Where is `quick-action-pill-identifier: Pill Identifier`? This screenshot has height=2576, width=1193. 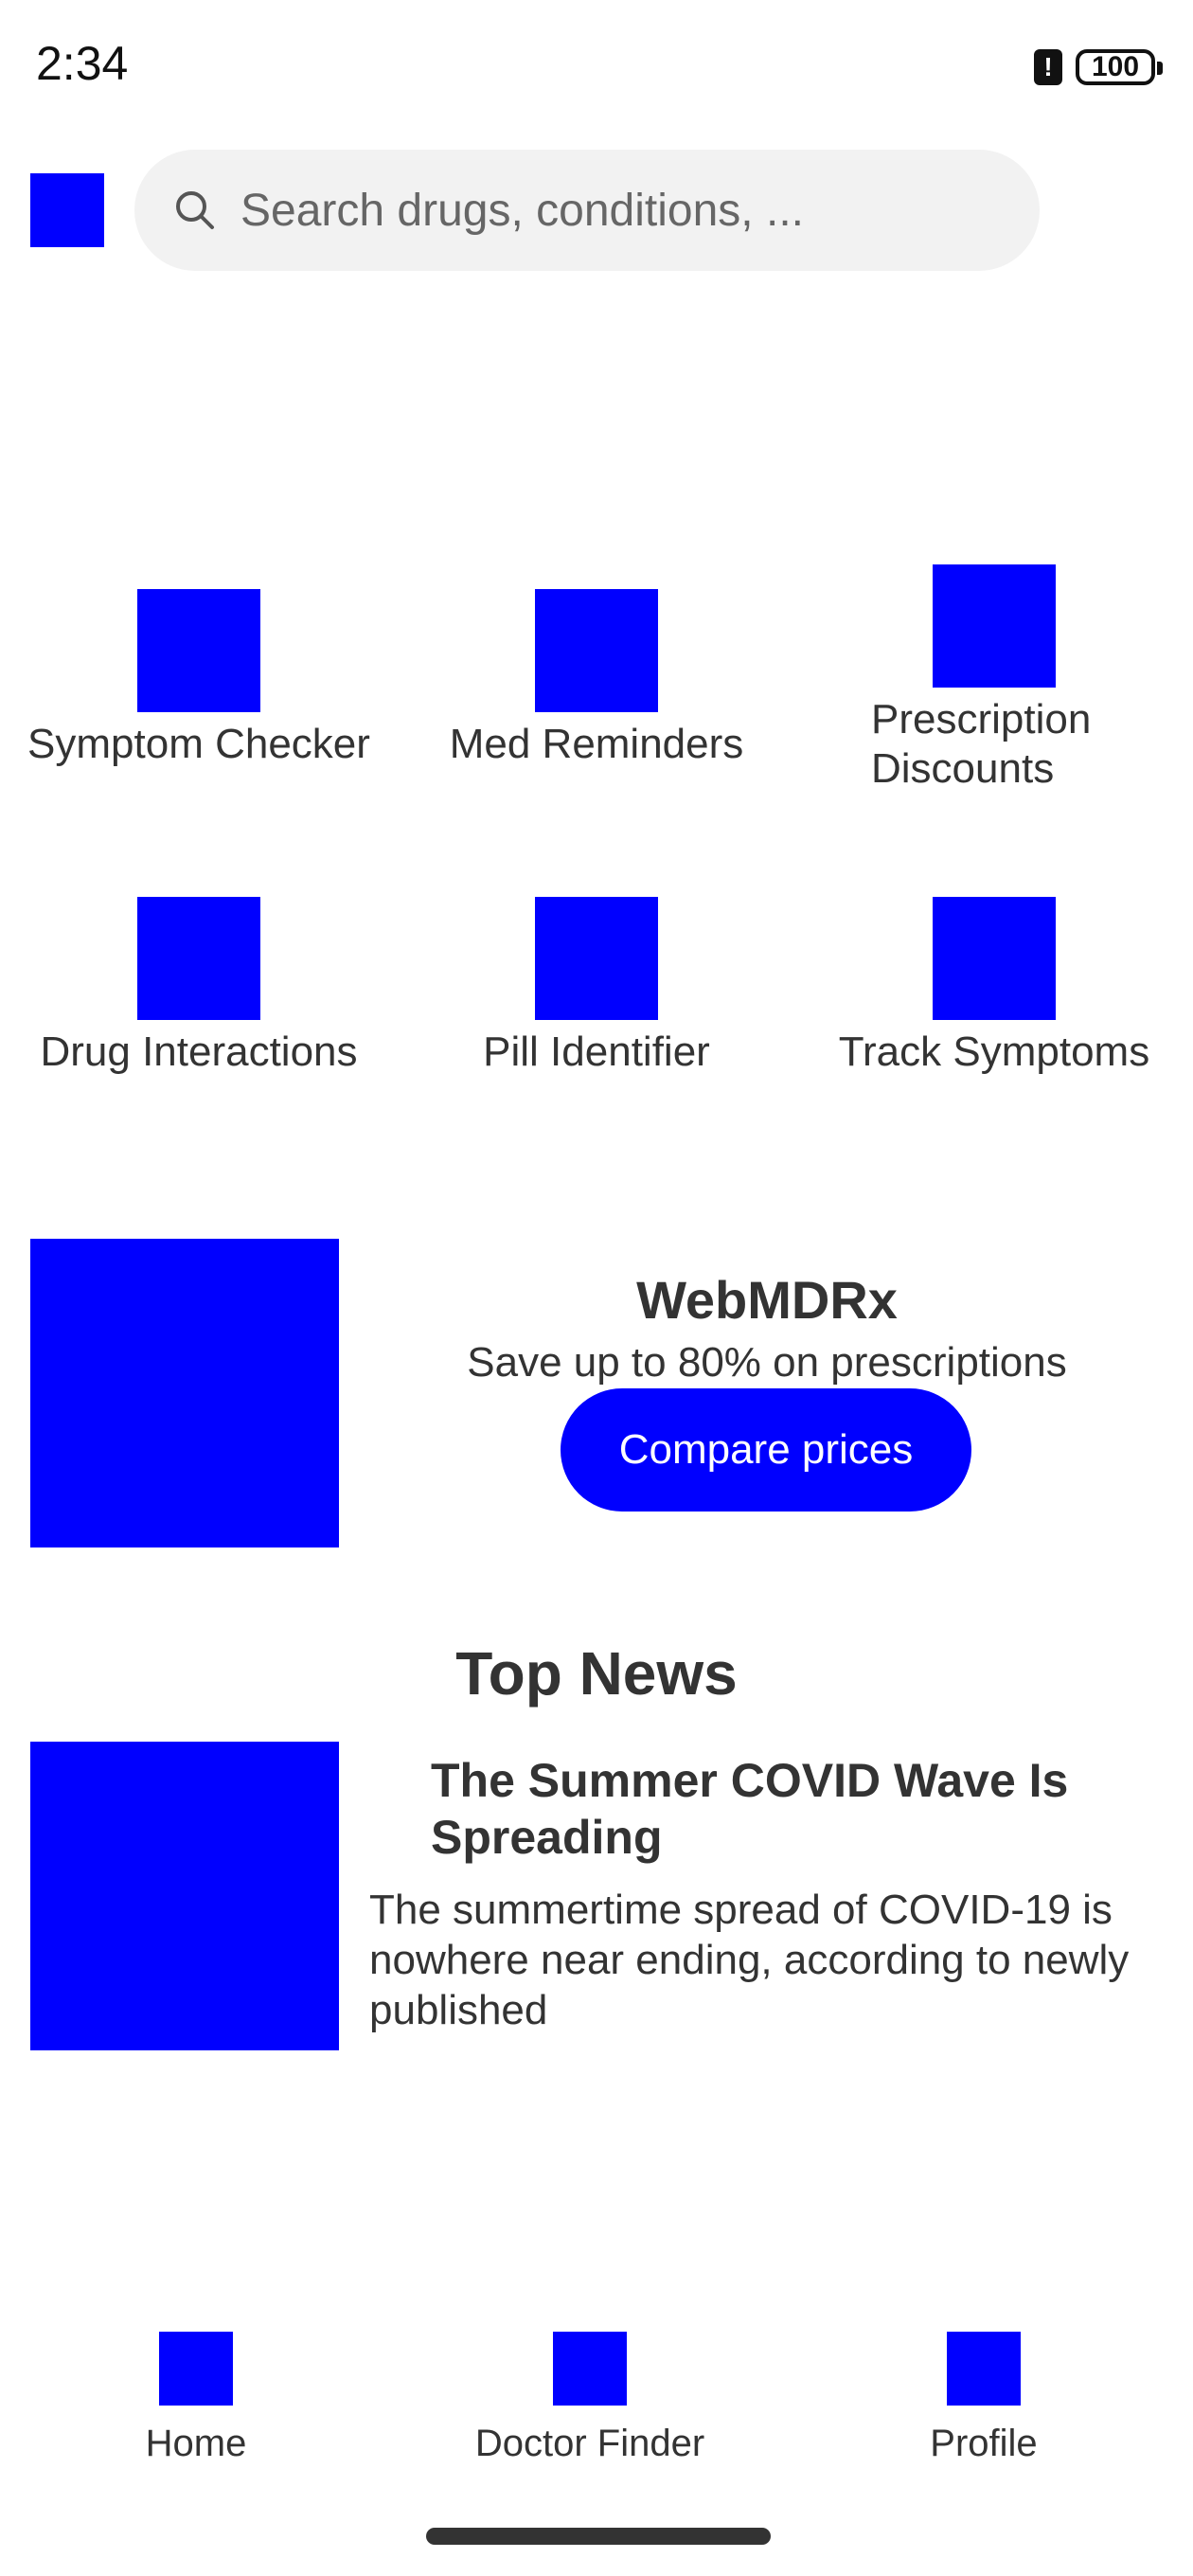 quick-action-pill-identifier: Pill Identifier is located at coordinates (596, 987).